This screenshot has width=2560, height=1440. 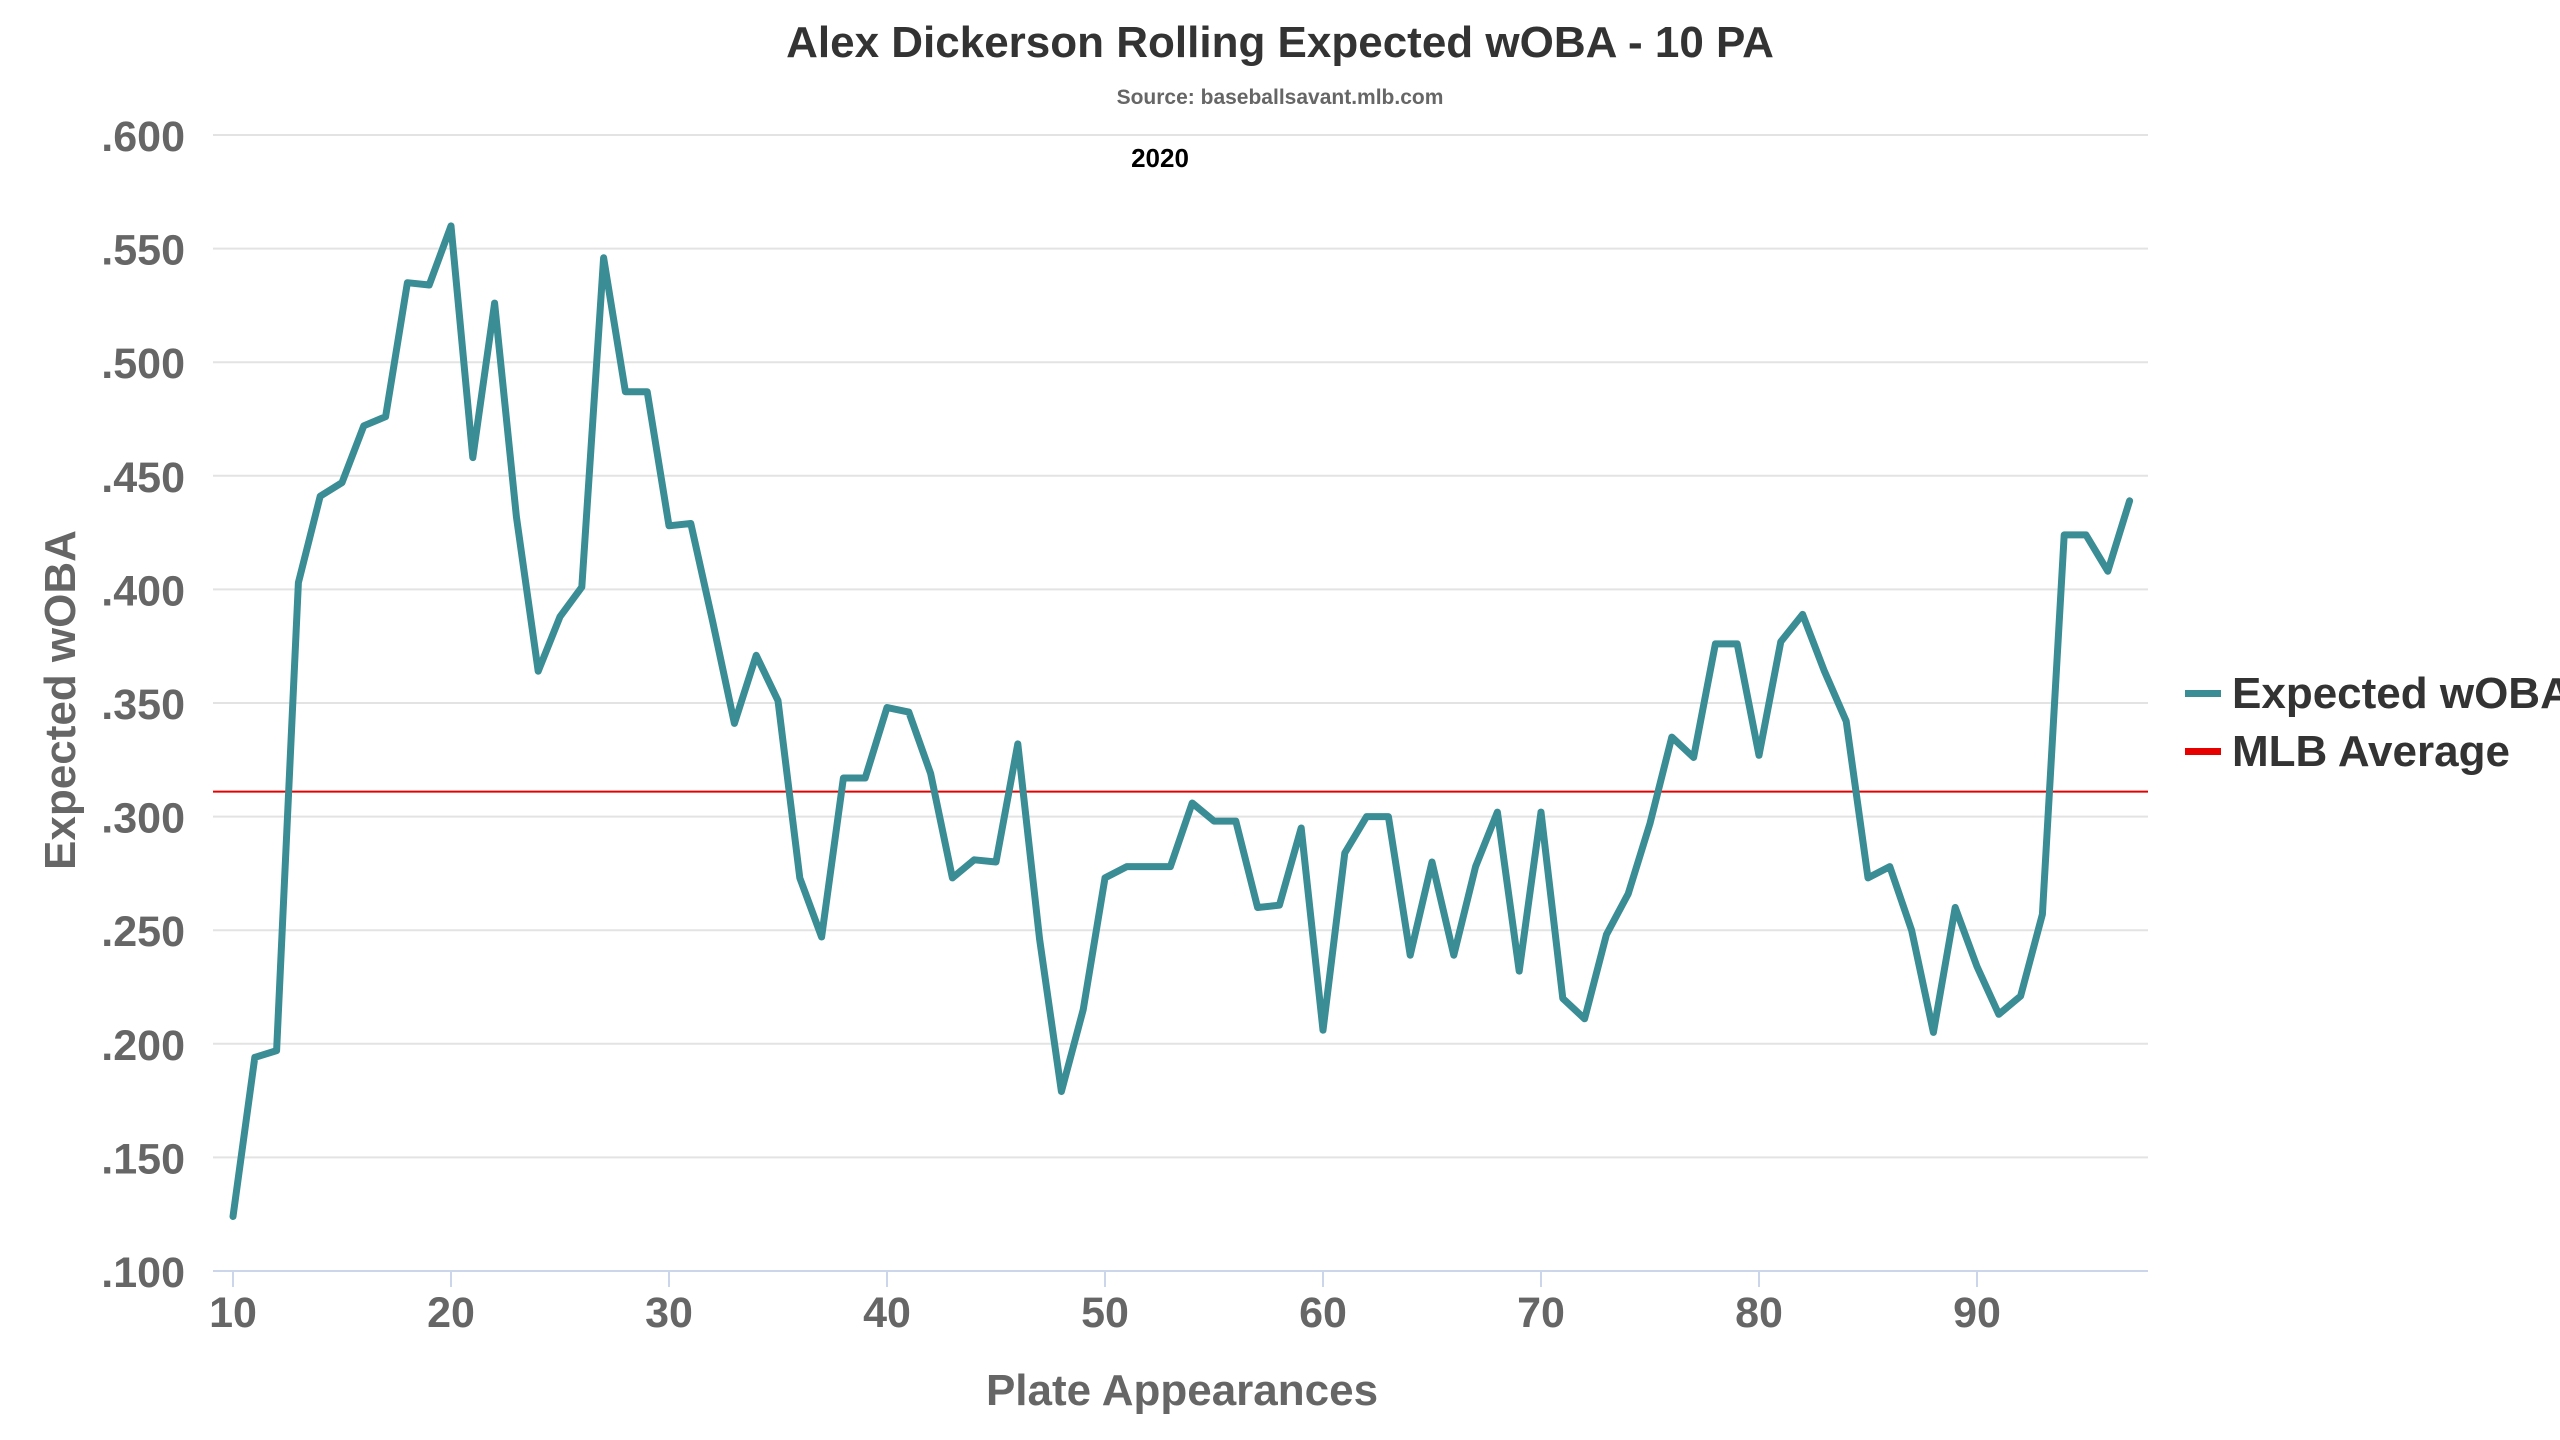 What do you see at coordinates (1541, 1313) in the screenshot?
I see `x-tick-label: 70` at bounding box center [1541, 1313].